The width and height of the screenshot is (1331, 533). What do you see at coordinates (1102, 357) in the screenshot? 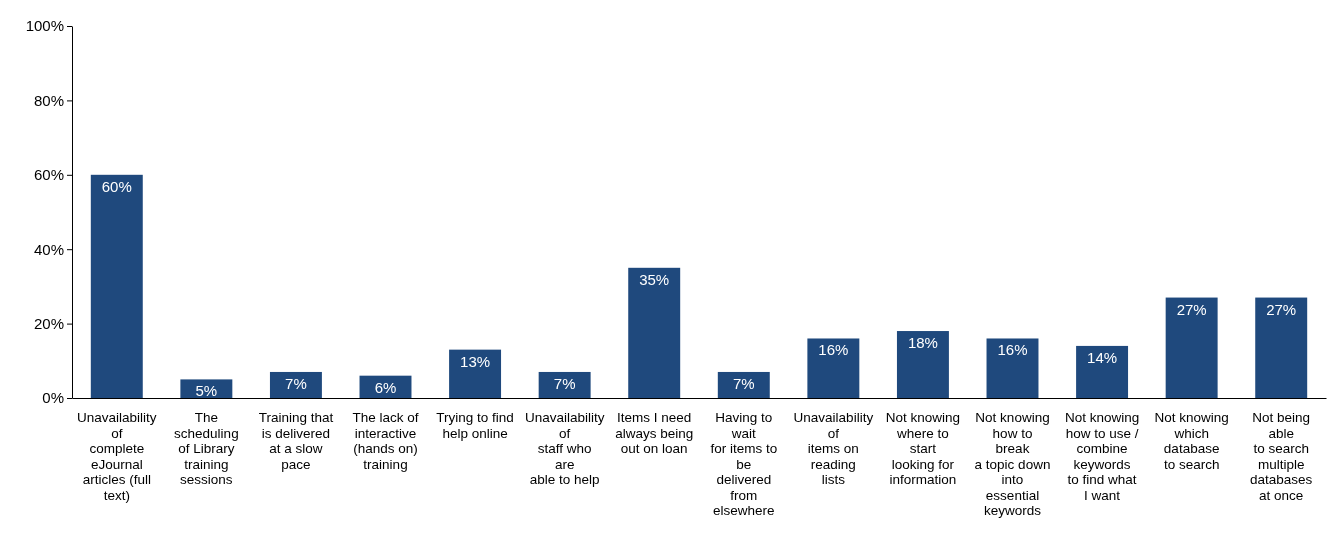
I see `data-label: 14%` at bounding box center [1102, 357].